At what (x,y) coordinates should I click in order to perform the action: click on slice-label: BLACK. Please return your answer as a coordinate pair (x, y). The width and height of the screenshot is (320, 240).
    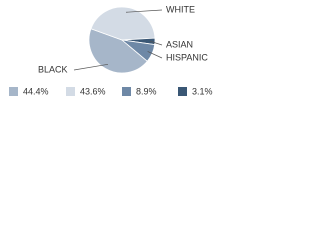
    Looking at the image, I should click on (53, 69).